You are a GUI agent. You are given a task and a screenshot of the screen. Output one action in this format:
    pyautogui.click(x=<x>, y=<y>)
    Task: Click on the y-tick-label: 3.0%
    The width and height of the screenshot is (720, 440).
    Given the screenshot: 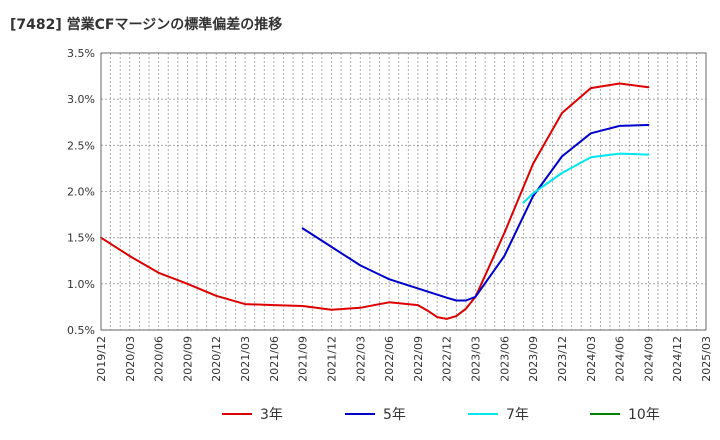 What is the action you would take?
    pyautogui.click(x=81, y=99)
    